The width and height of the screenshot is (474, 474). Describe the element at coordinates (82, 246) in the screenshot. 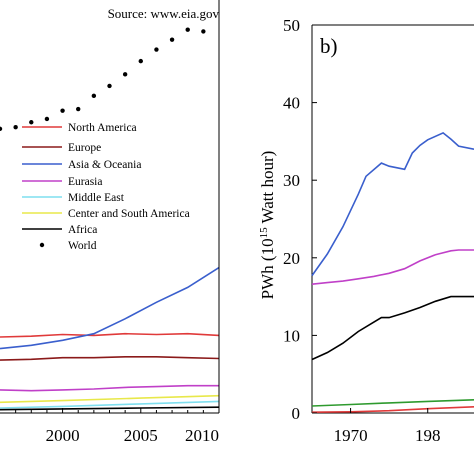

I see `legend-label: World` at that location.